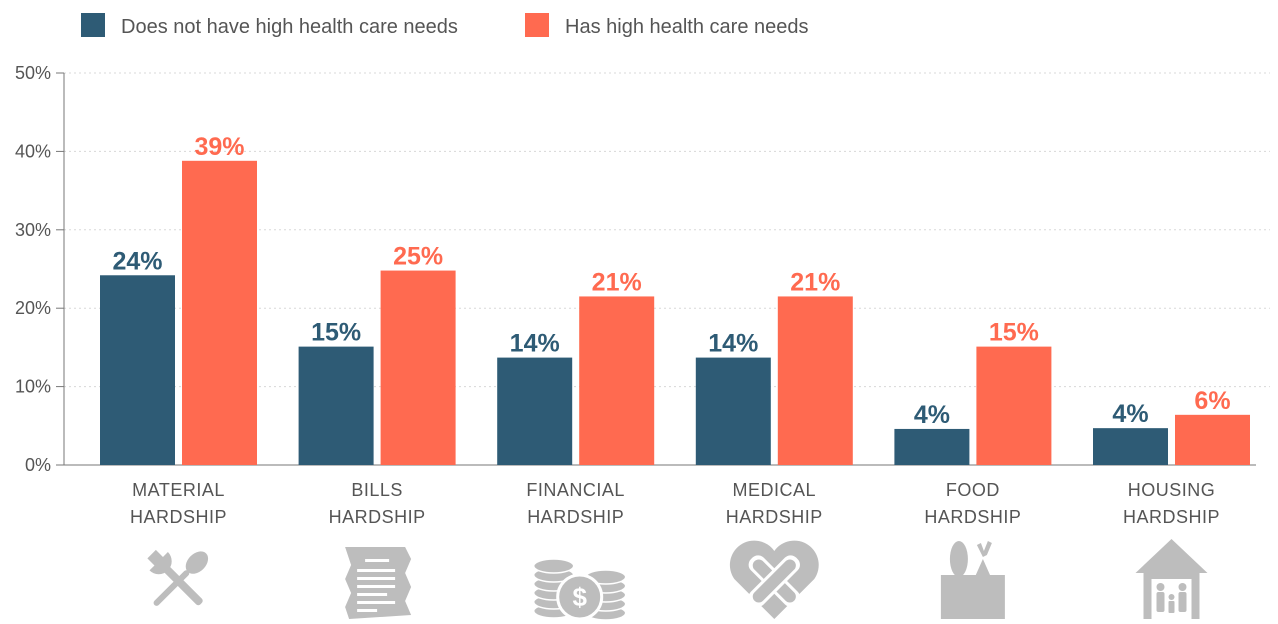 Image resolution: width=1278 pixels, height=624 pixels. What do you see at coordinates (677, 580) in the screenshot?
I see `category-icons: $` at bounding box center [677, 580].